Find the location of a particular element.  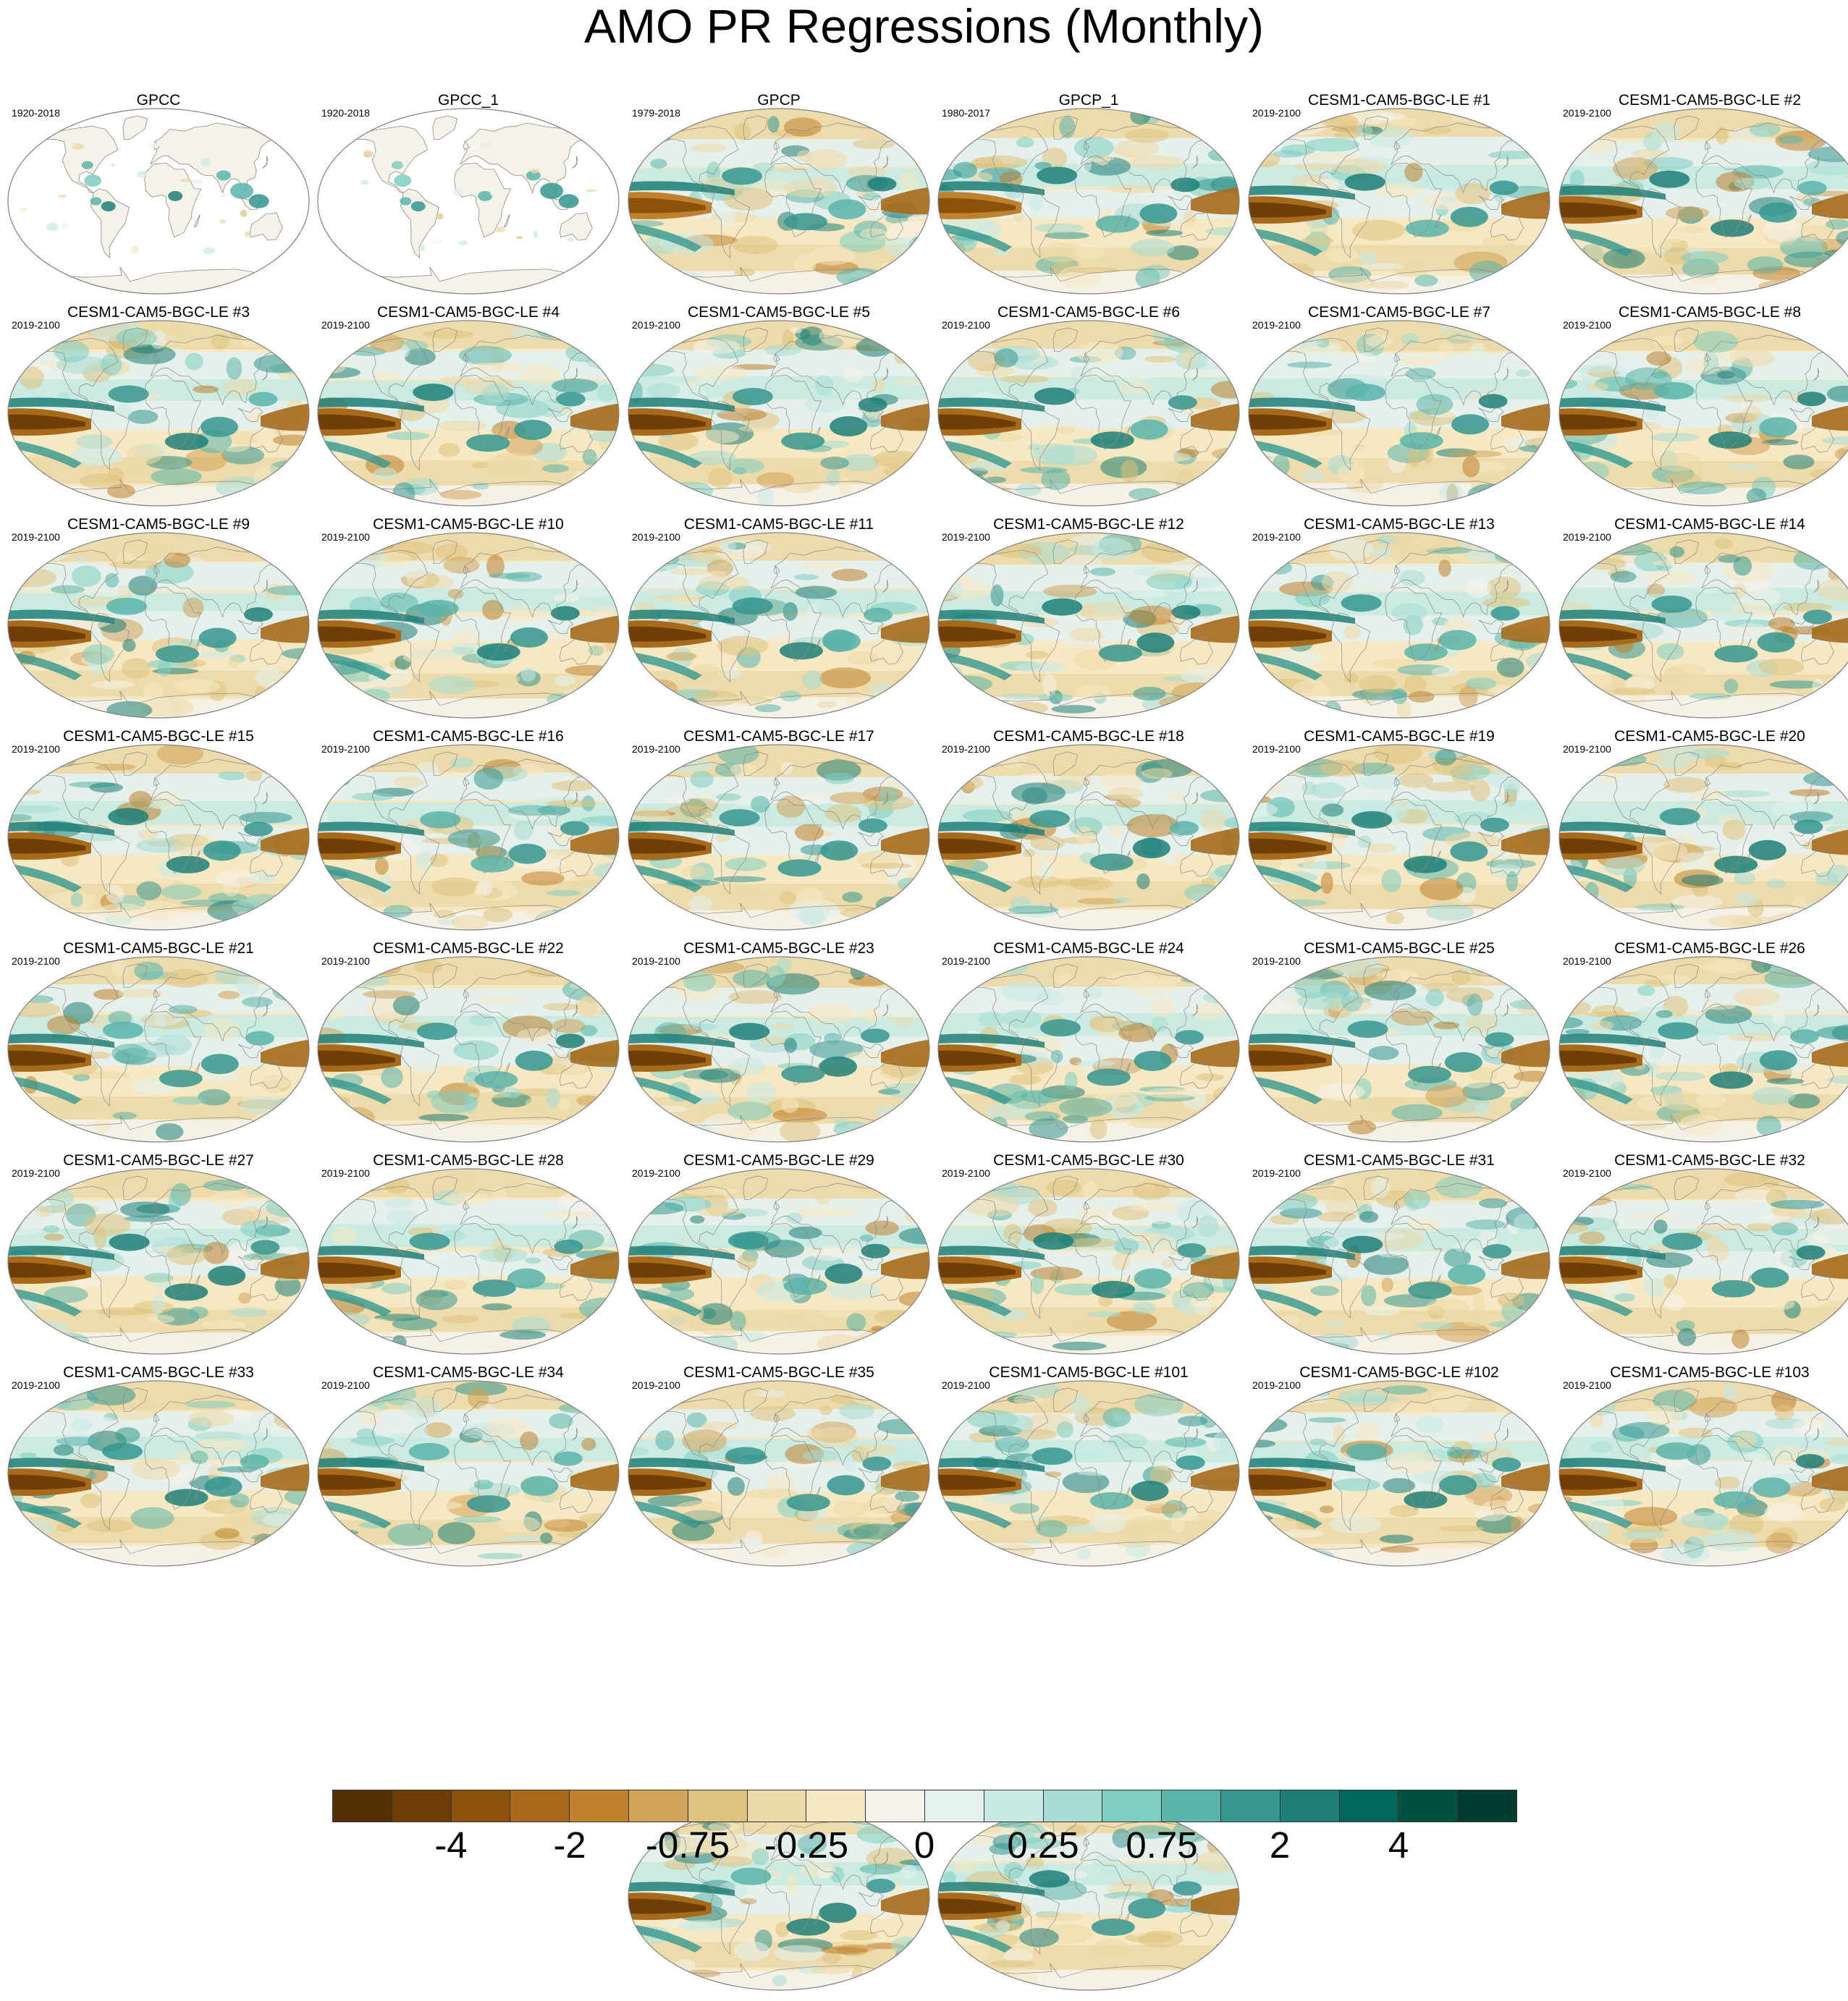

map-panel: CESM1-CAM5-BGC-LE #31 2019-2100 is located at coordinates (1399, 1258).